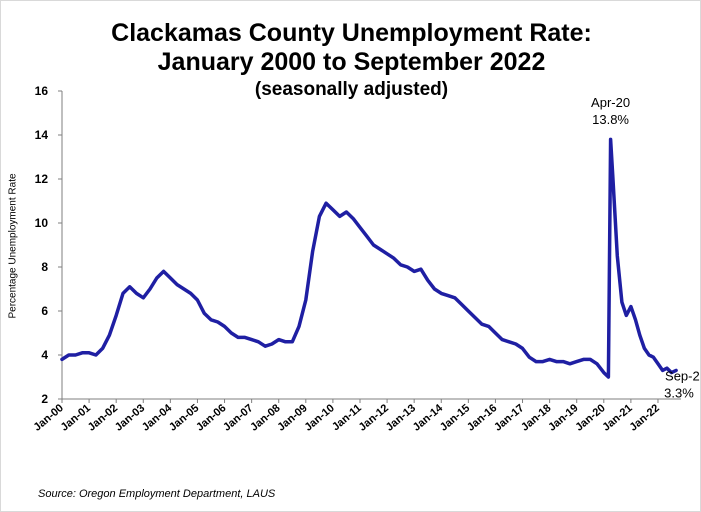 Image resolution: width=701 pixels, height=512 pixels. What do you see at coordinates (617, 418) in the screenshot?
I see `x-tick-label: Jan-21` at bounding box center [617, 418].